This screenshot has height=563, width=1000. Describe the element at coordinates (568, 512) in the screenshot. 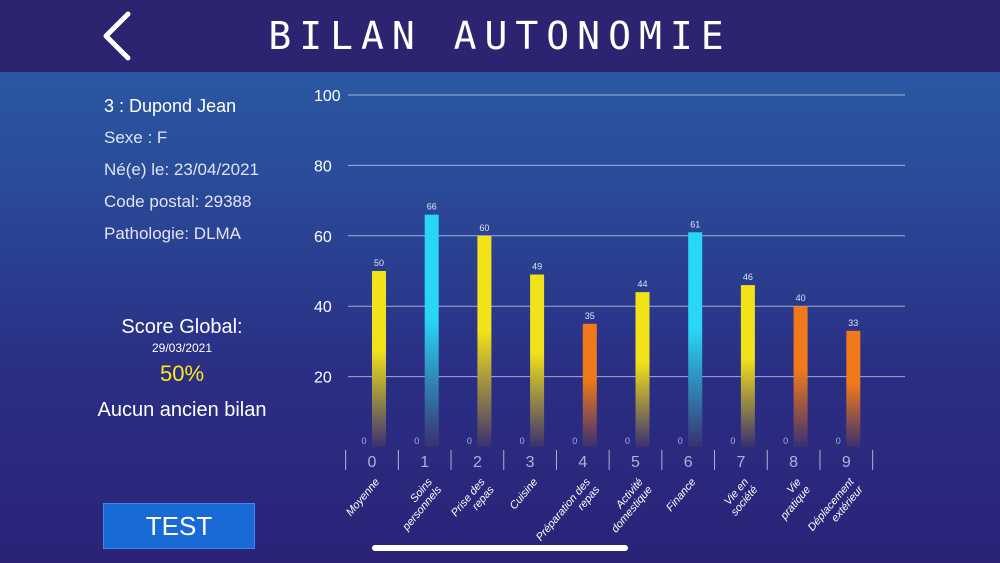

I see `category-name-label: Préparation desrepas` at that location.